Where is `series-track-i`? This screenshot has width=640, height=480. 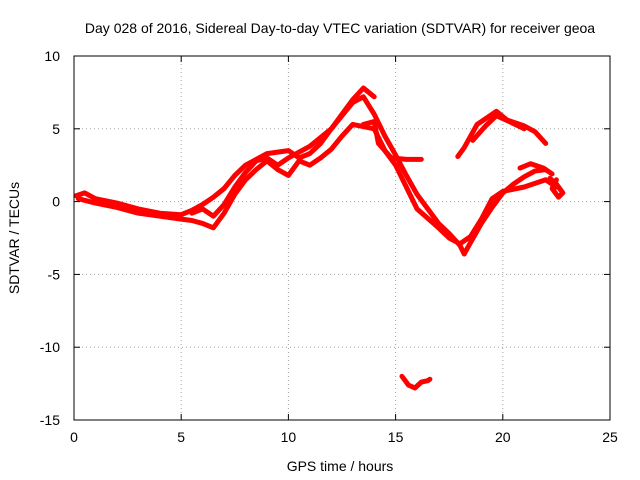 series-track-i is located at coordinates (416, 382).